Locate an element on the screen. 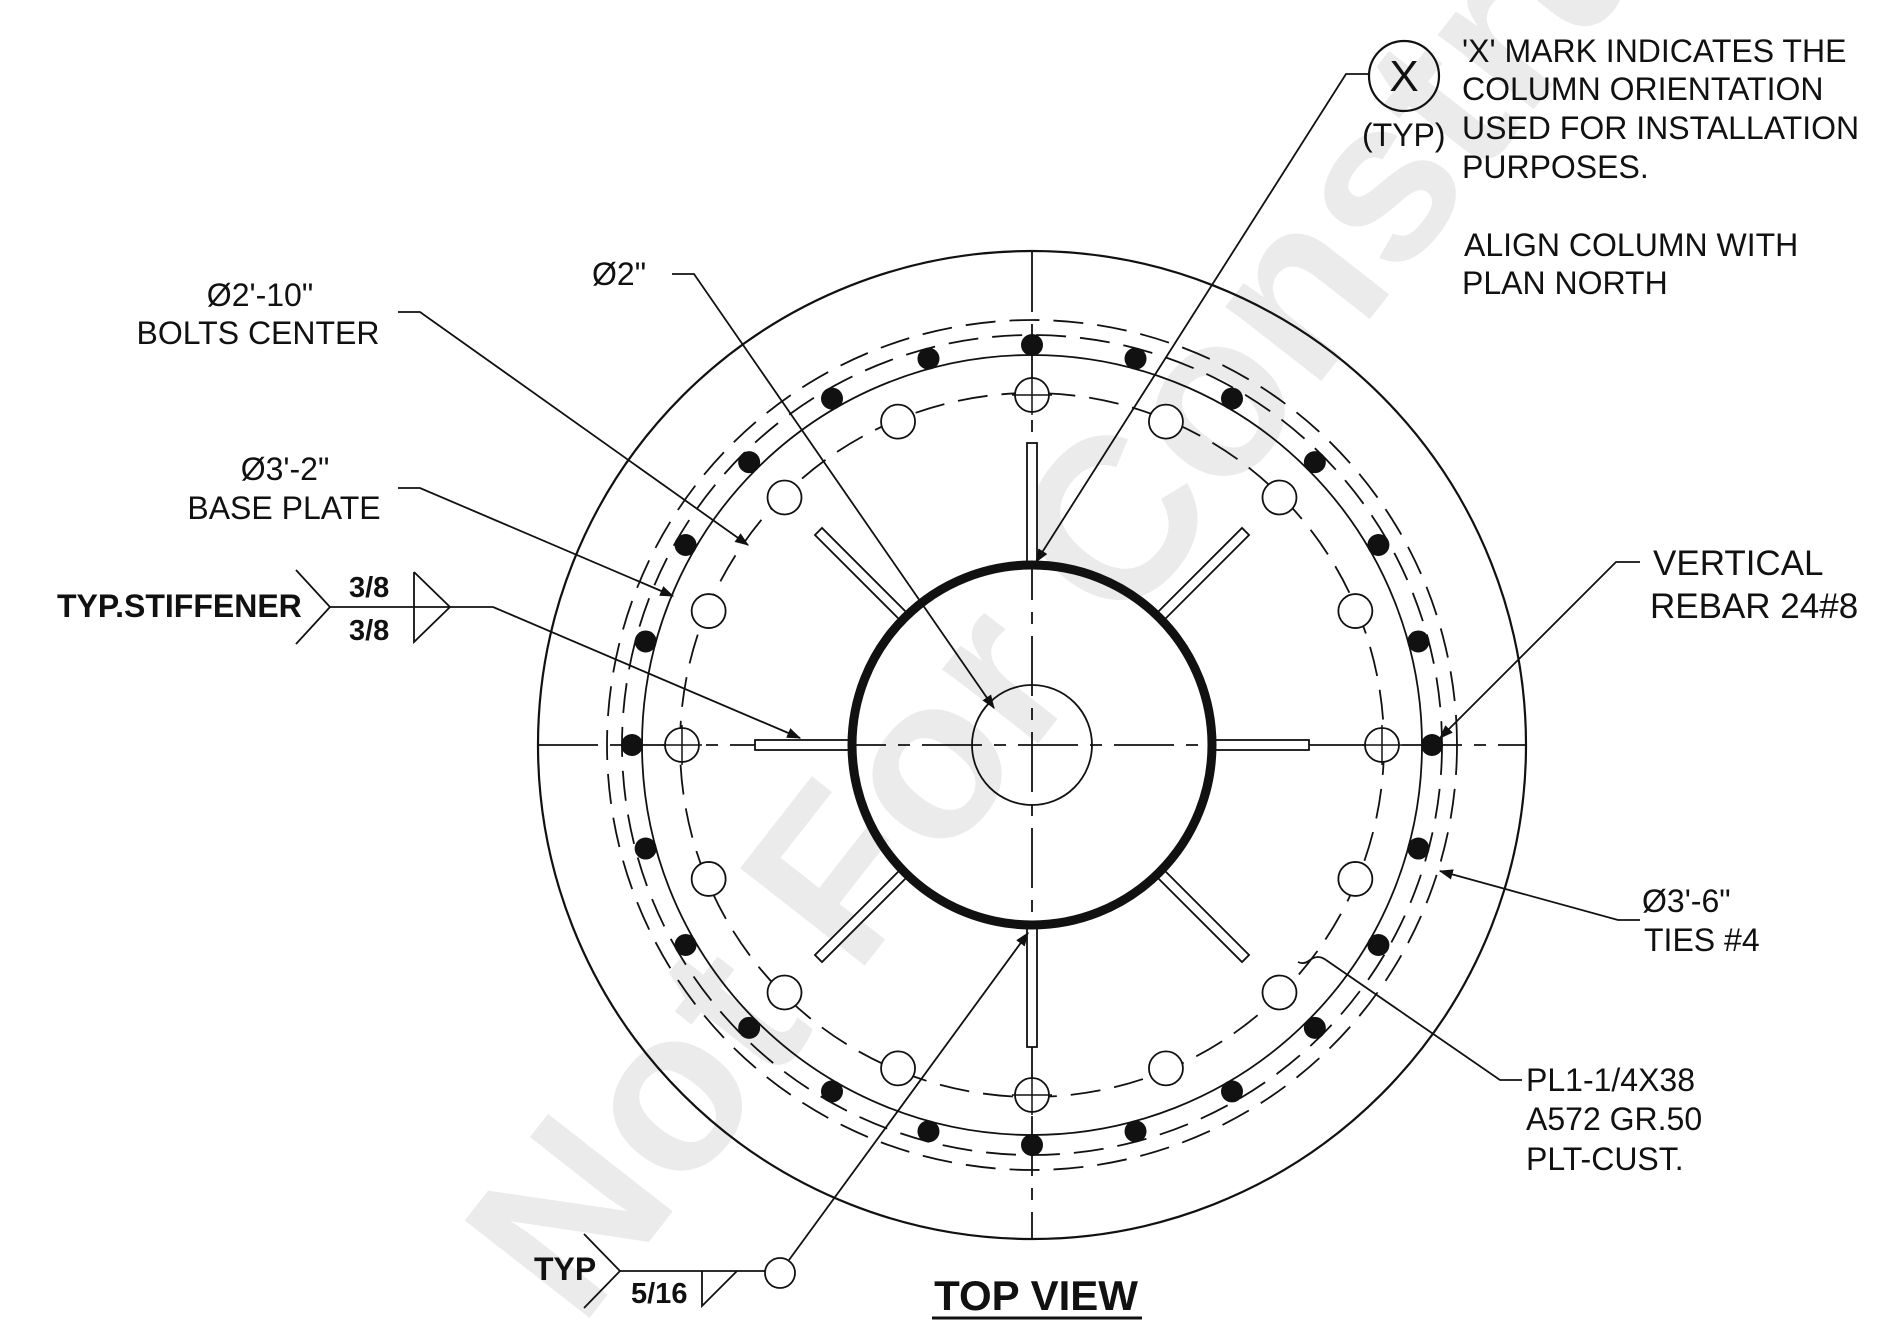 The width and height of the screenshot is (1904, 1338). typ-fillet-symbol is located at coordinates (719, 1289).